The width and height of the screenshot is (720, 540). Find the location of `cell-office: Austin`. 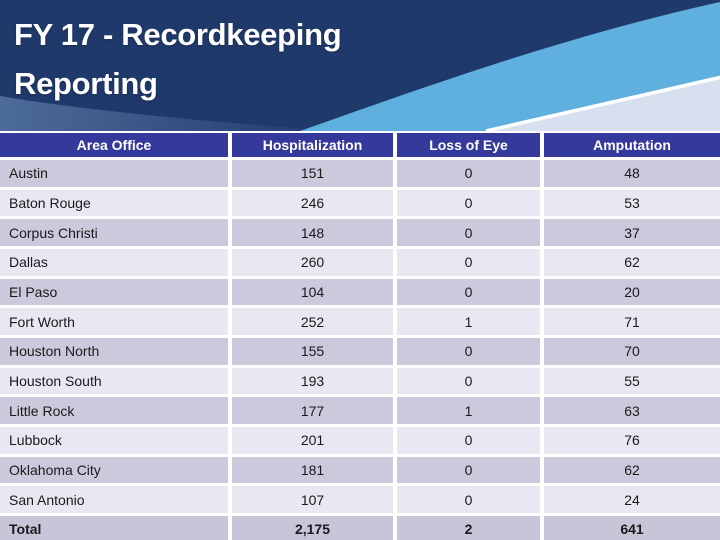

cell-office: Austin is located at coordinates (116, 175).